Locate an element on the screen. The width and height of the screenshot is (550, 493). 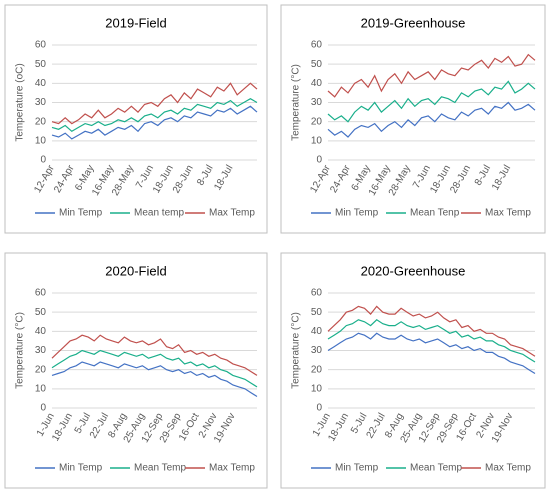
chart-title: 2019-Field is located at coordinates (135, 22).